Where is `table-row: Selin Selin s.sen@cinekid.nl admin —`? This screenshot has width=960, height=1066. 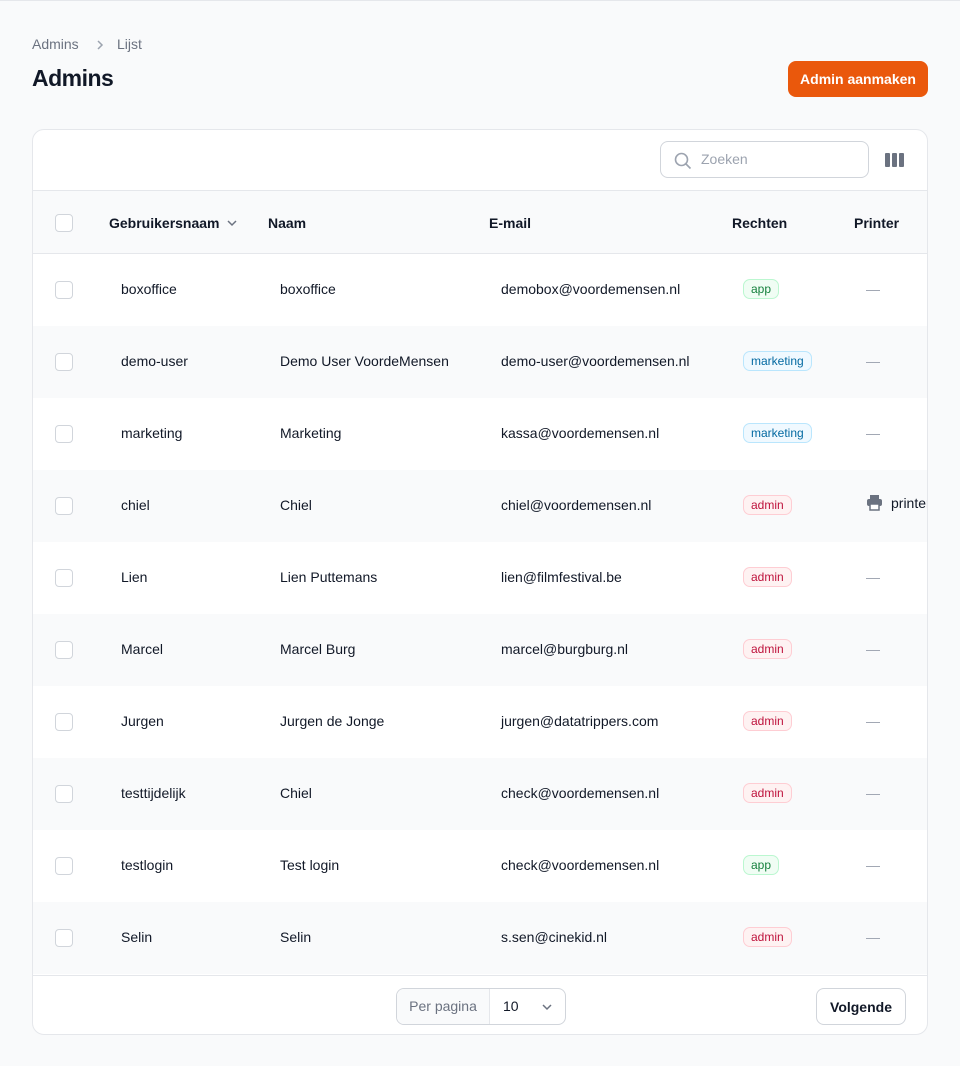
table-row: Selin Selin s.sen@cinekid.nl admin — is located at coordinates (480, 938).